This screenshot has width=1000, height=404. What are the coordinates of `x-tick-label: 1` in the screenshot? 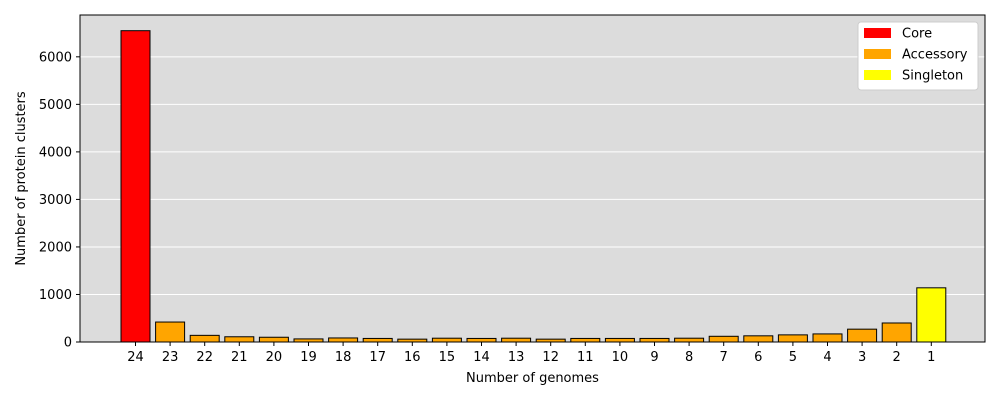 It's located at (931, 357).